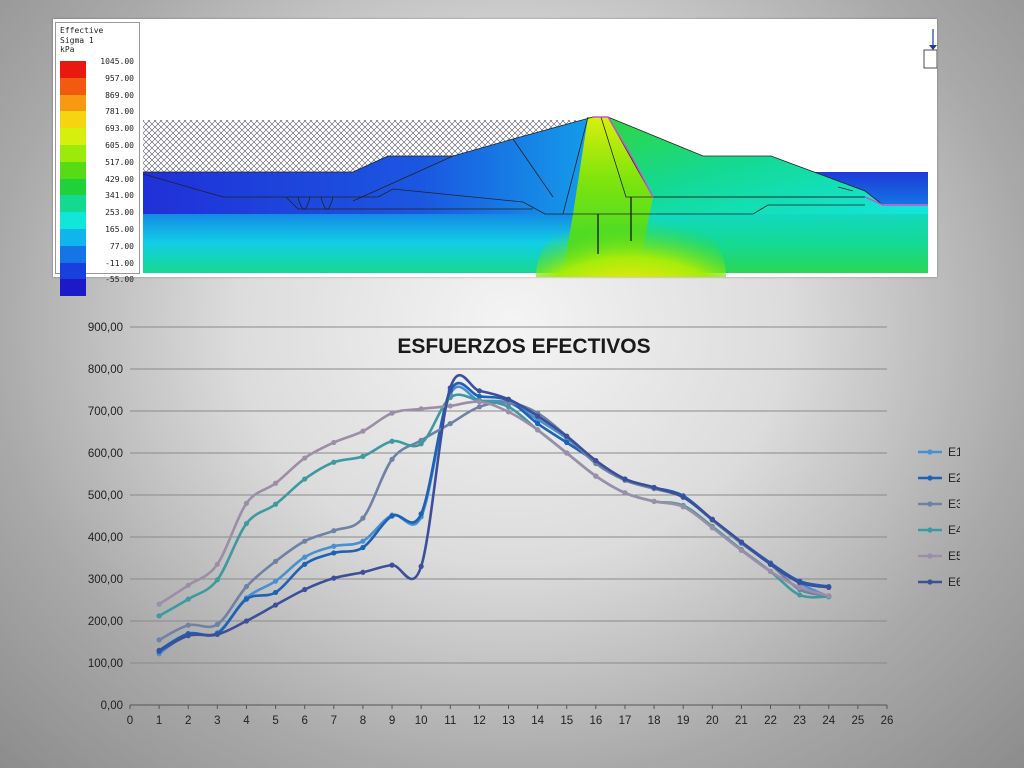 The image size is (1024, 768). I want to click on x-tick-label: 10, so click(421, 721).